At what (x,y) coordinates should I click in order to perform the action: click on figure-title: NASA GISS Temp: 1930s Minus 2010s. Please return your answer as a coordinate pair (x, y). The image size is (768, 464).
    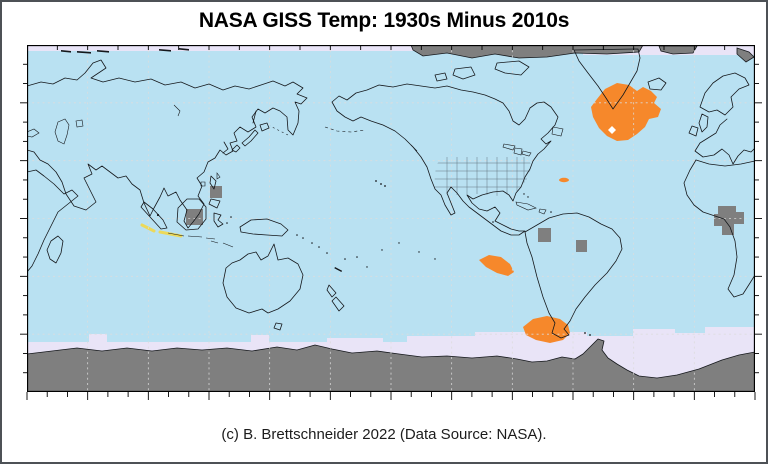
    Looking at the image, I should click on (384, 20).